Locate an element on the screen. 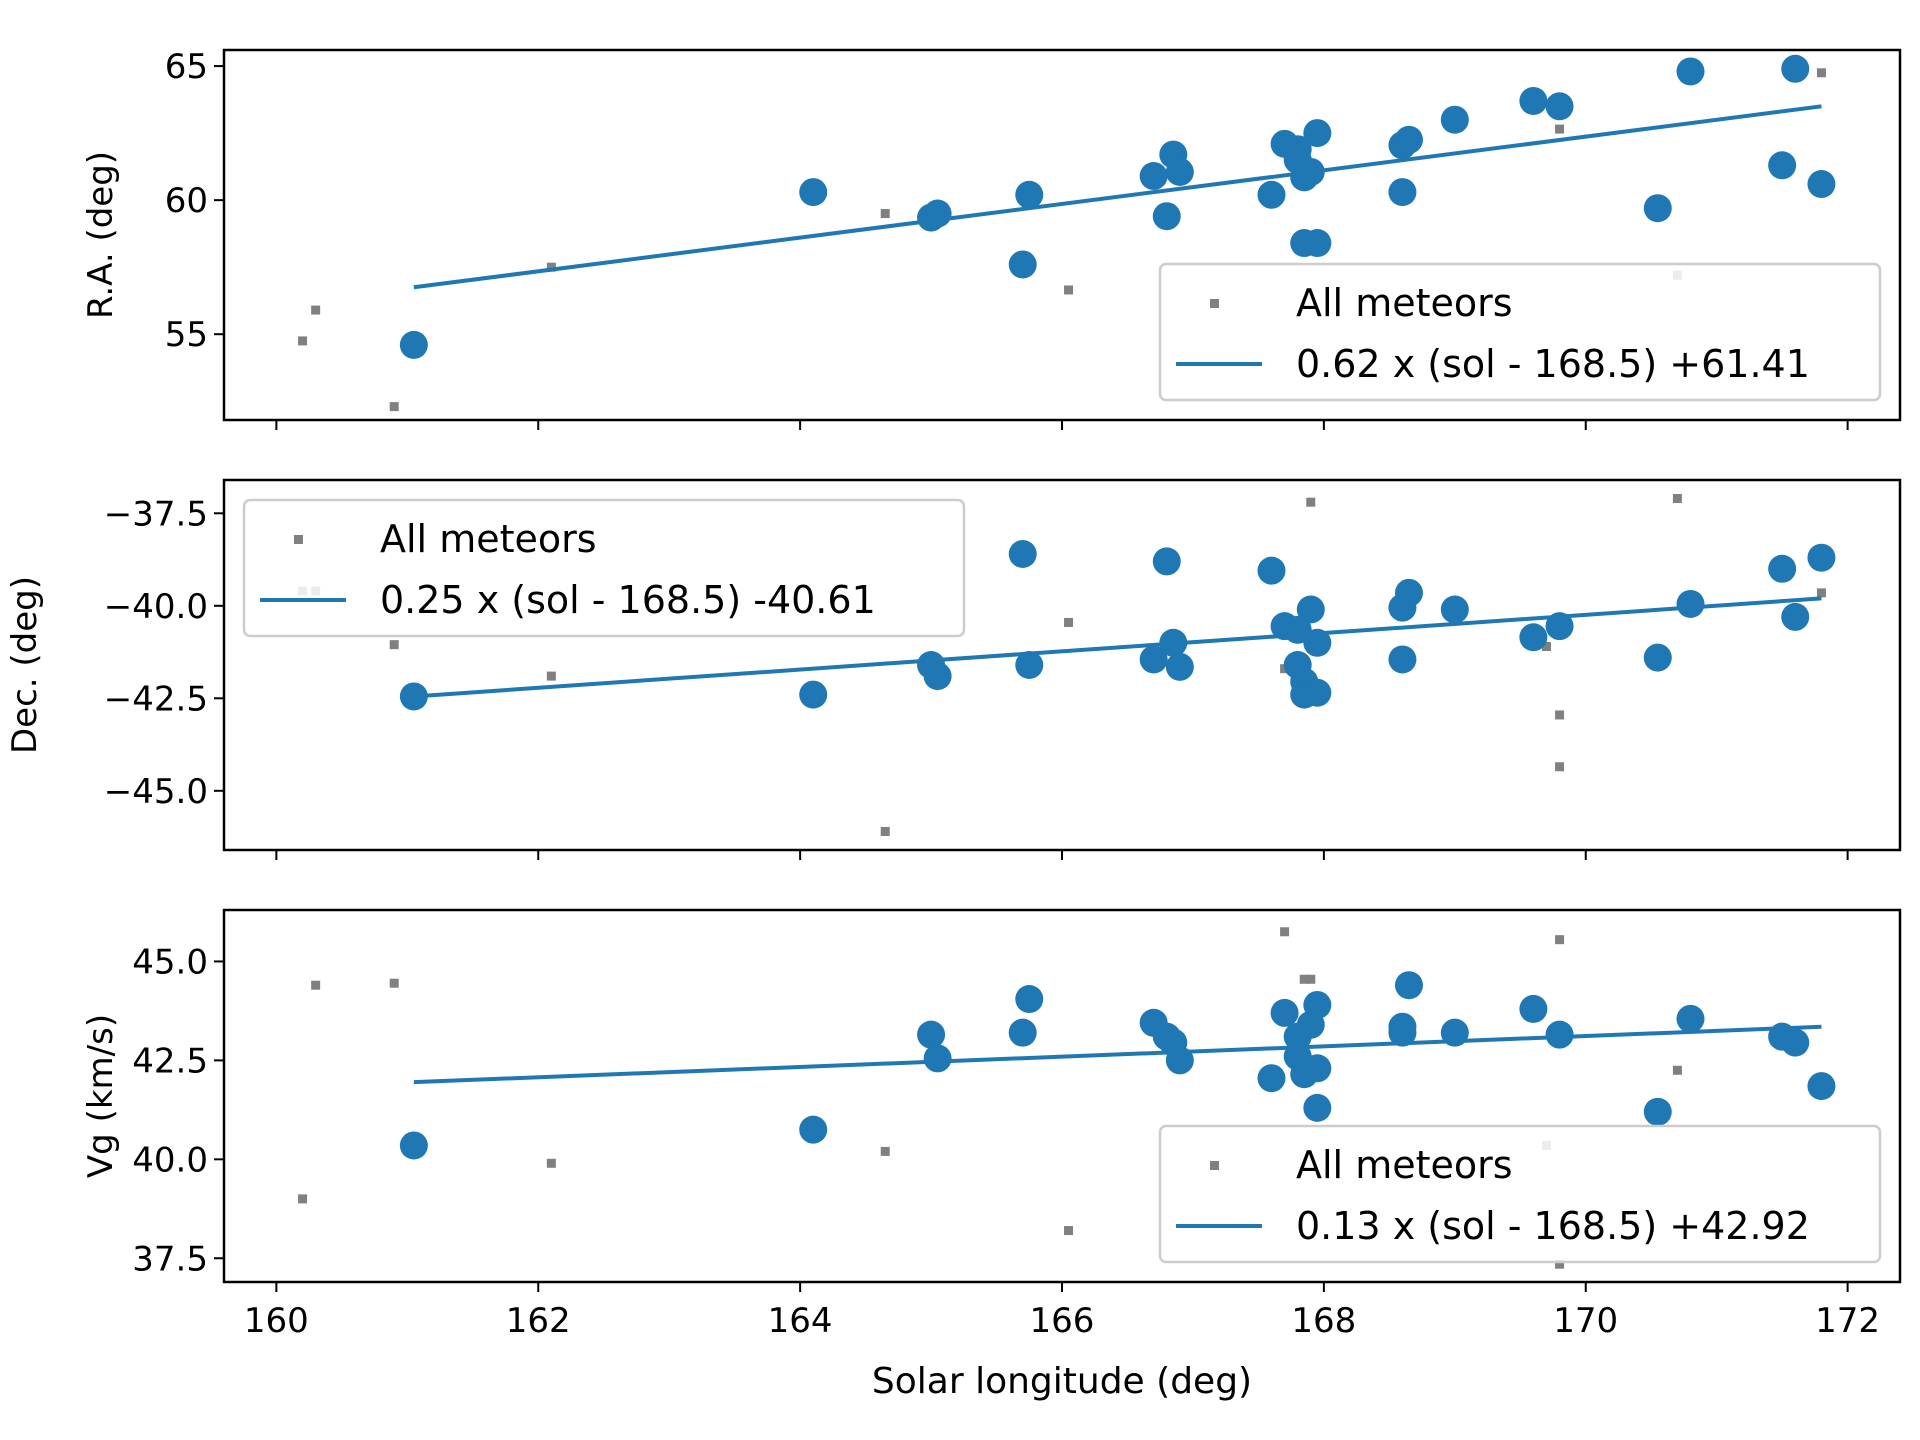  legend-fit-label: 0.13 x (sol - 168.5) +42.92 is located at coordinates (1553, 1226).